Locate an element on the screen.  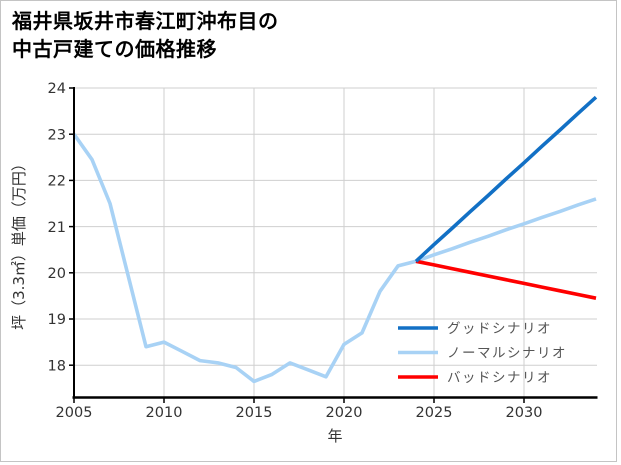
legend-label-normal: ノーマルシナリオ is located at coordinates (507, 354).